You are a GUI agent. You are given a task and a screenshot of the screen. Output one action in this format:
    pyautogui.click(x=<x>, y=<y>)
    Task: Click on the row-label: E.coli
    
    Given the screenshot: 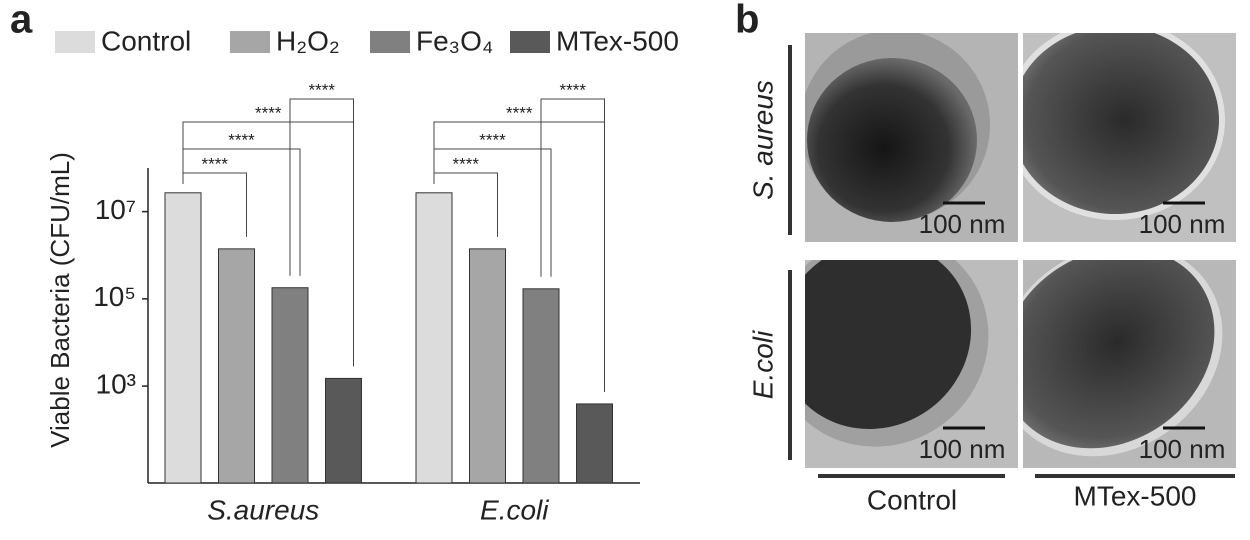 What is the action you would take?
    pyautogui.click(x=762, y=364)
    